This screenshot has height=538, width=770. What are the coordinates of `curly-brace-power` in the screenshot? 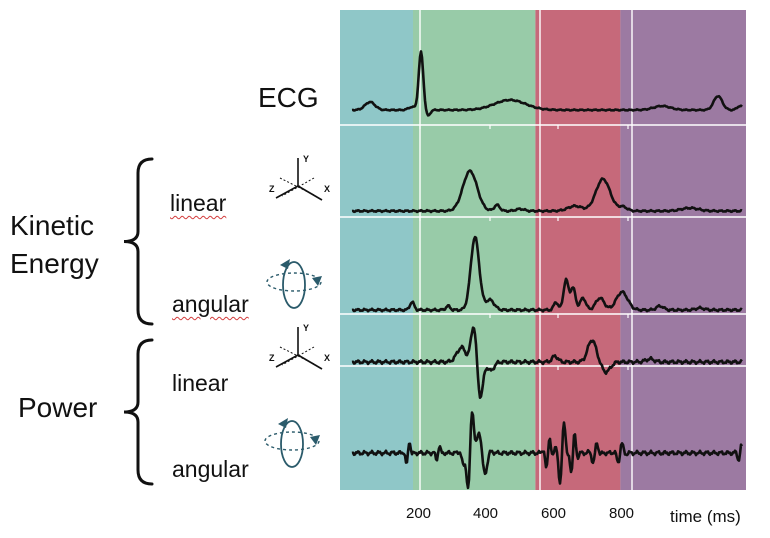 It's located at (138, 412).